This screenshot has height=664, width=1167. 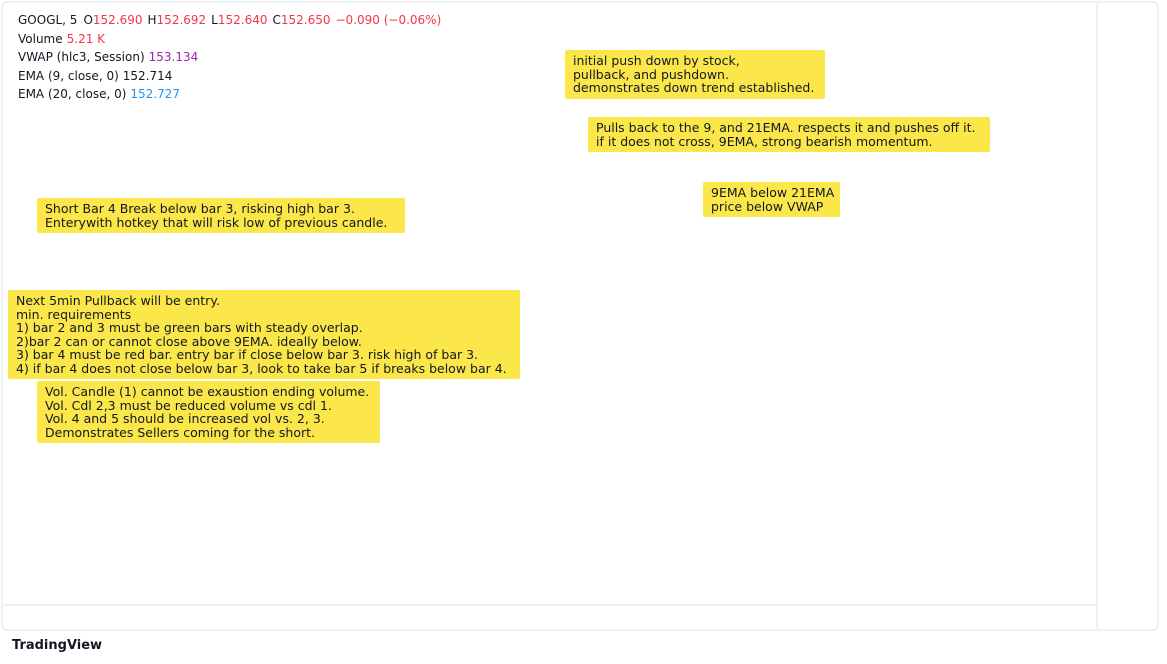 I want to click on annotation-line: demonstrates down trend established., so click(x=694, y=87).